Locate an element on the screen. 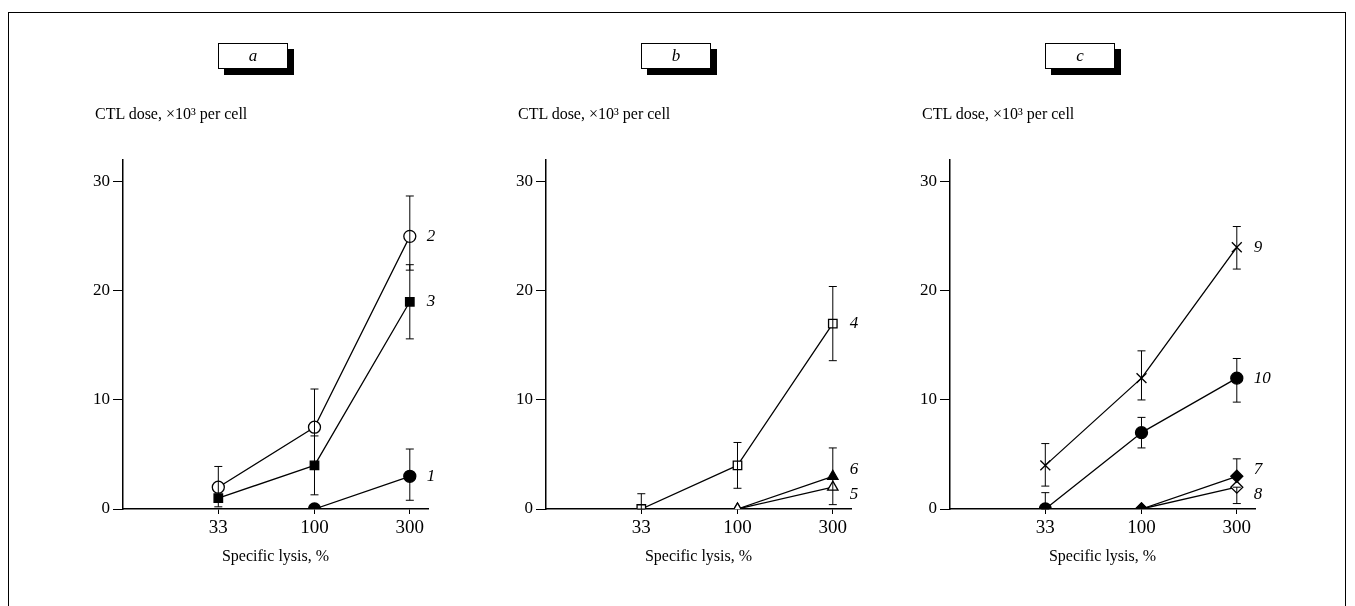  series-label: 6 is located at coordinates (854, 468).